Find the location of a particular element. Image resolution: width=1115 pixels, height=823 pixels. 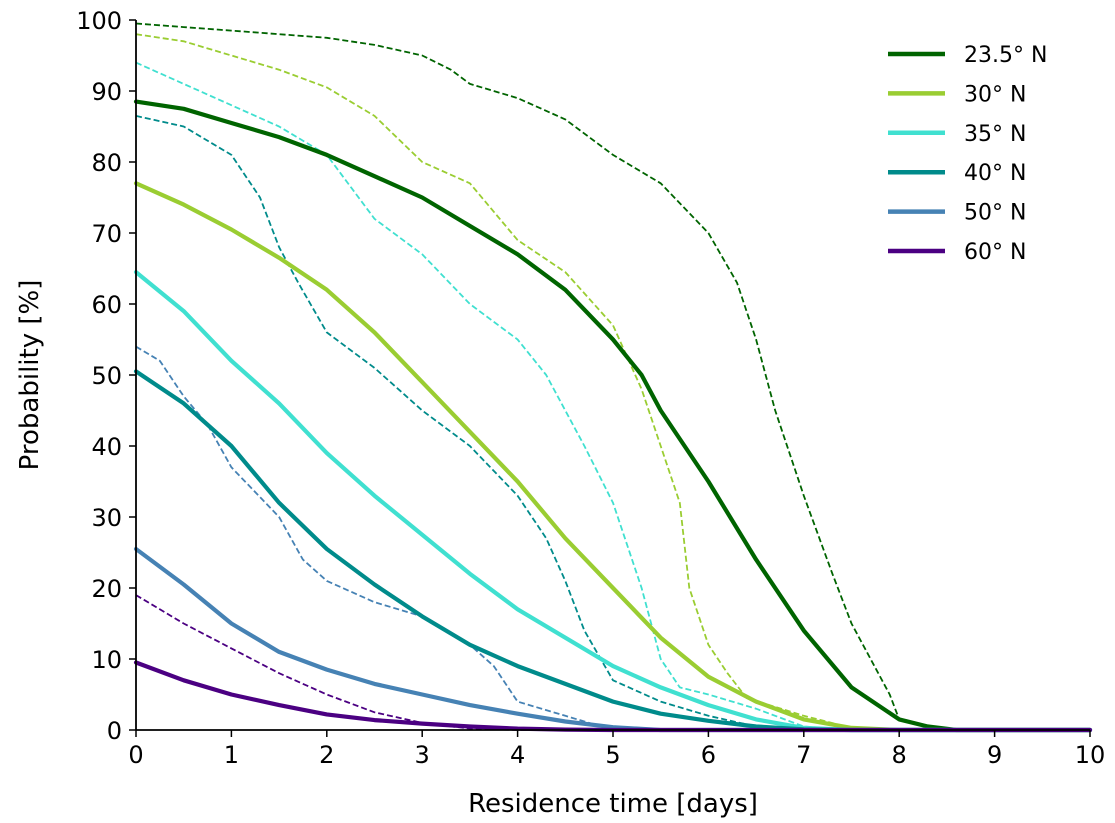

y-ticks: 0 10 20 30 40 50 60 70 80 90 100 is located at coordinates (106, 376).